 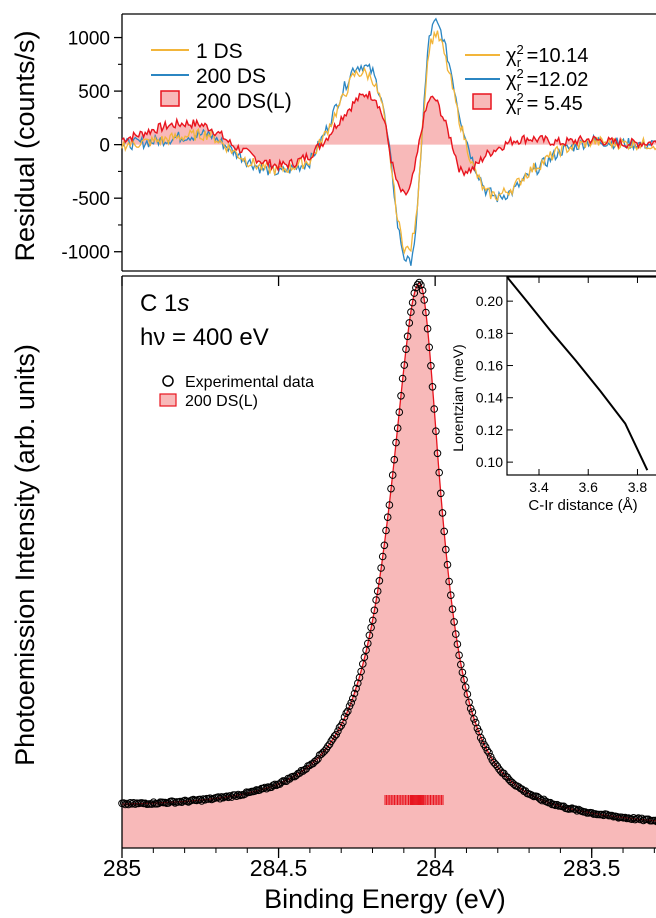 I want to click on residual-y-tick-label: -500, so click(x=91, y=199).